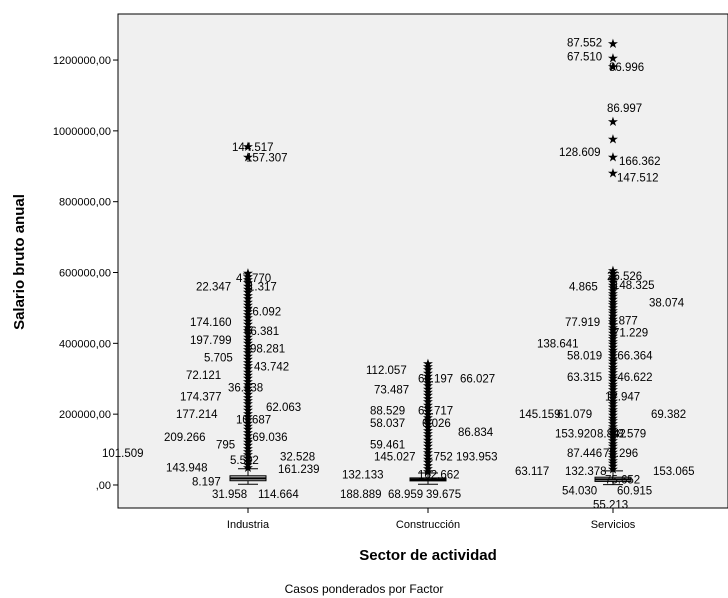  I want to click on outlier-label: 38.074, so click(667, 304).